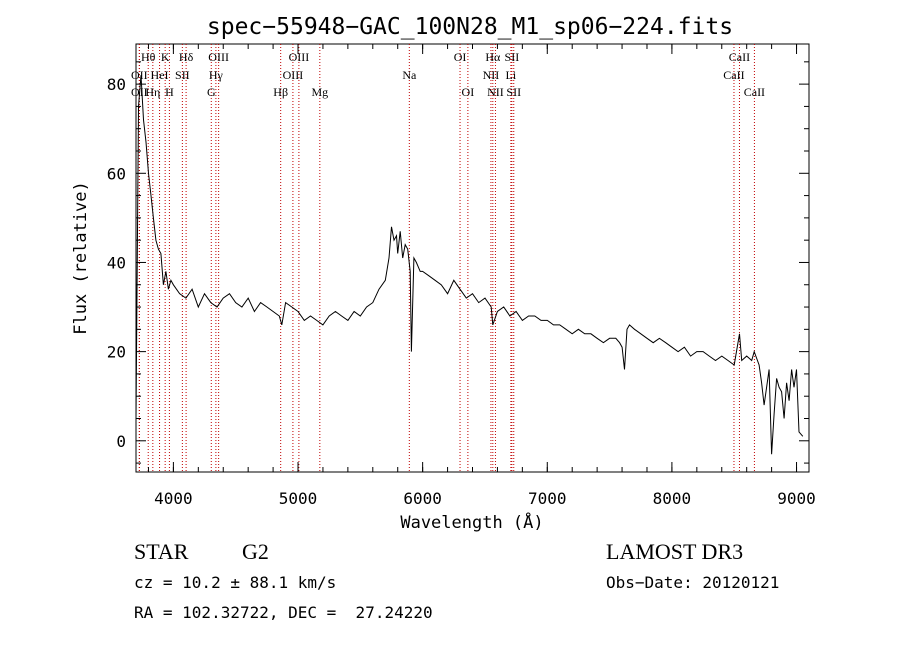 Image resolution: width=900 pixels, height=649 pixels. What do you see at coordinates (298, 498) in the screenshot?
I see `x-tick-label: 5000` at bounding box center [298, 498].